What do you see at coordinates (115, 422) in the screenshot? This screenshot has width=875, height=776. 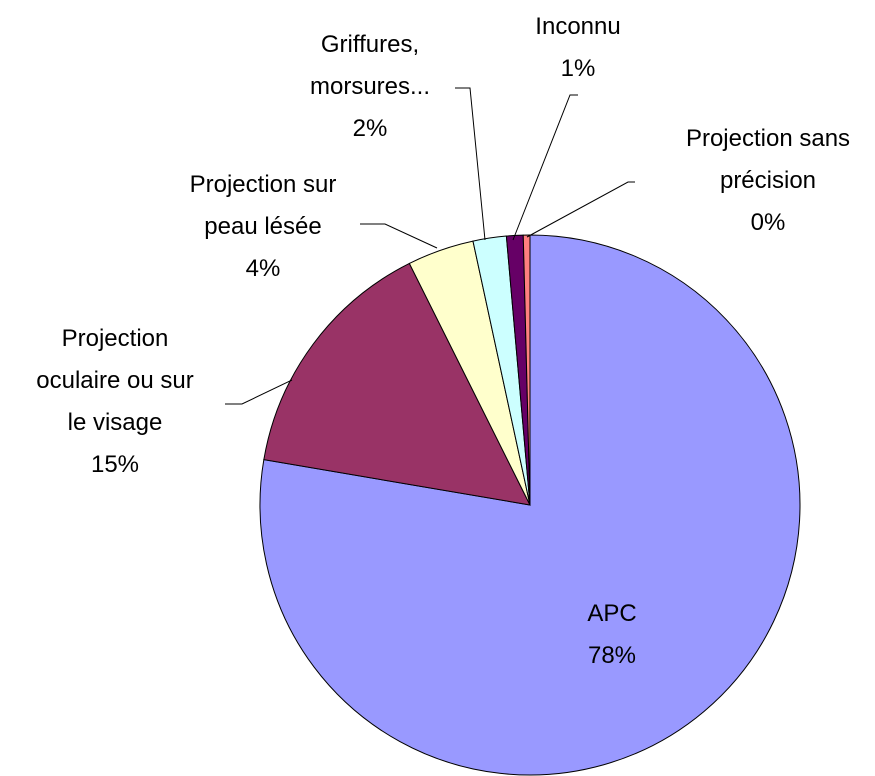 I see `label-line: le visage` at bounding box center [115, 422].